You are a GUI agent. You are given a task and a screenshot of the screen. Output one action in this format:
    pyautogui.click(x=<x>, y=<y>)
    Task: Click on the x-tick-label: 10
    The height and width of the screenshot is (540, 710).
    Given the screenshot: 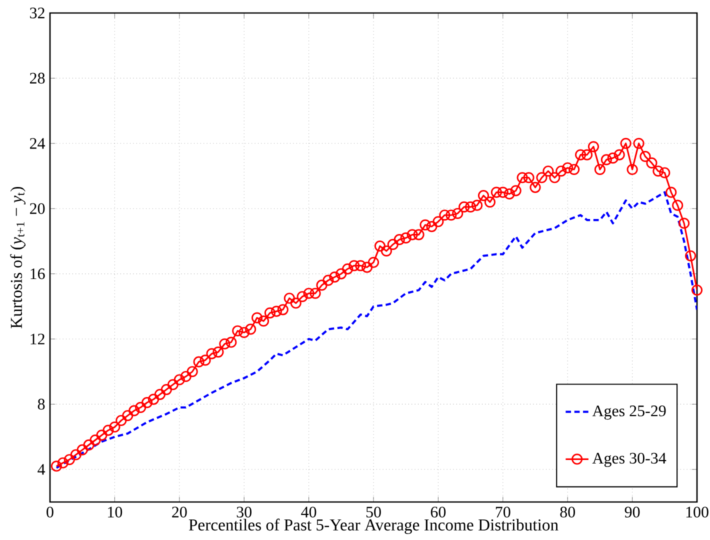 What is the action you would take?
    pyautogui.click(x=115, y=512)
    